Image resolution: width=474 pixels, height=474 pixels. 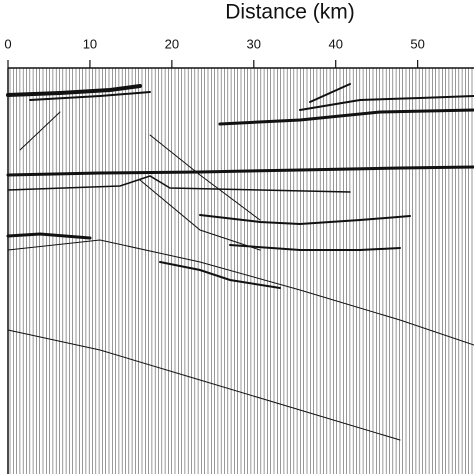 What do you see at coordinates (7, 43) in the screenshot?
I see `x-tick-label: 0` at bounding box center [7, 43].